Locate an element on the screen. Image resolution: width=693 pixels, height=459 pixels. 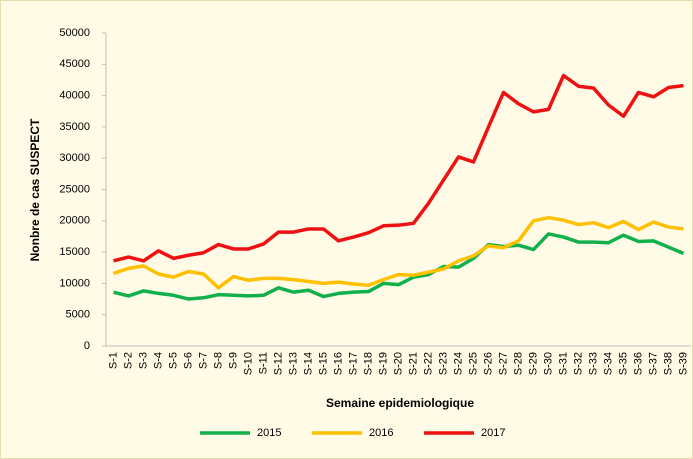
y-tick-label: 30000 is located at coordinates (74, 158).